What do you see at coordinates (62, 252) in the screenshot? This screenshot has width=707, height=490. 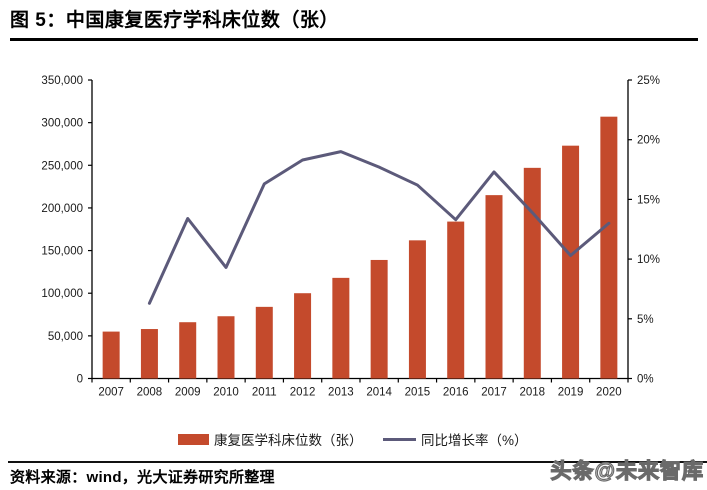 I see `left-axis-label: 150,000` at bounding box center [62, 252].